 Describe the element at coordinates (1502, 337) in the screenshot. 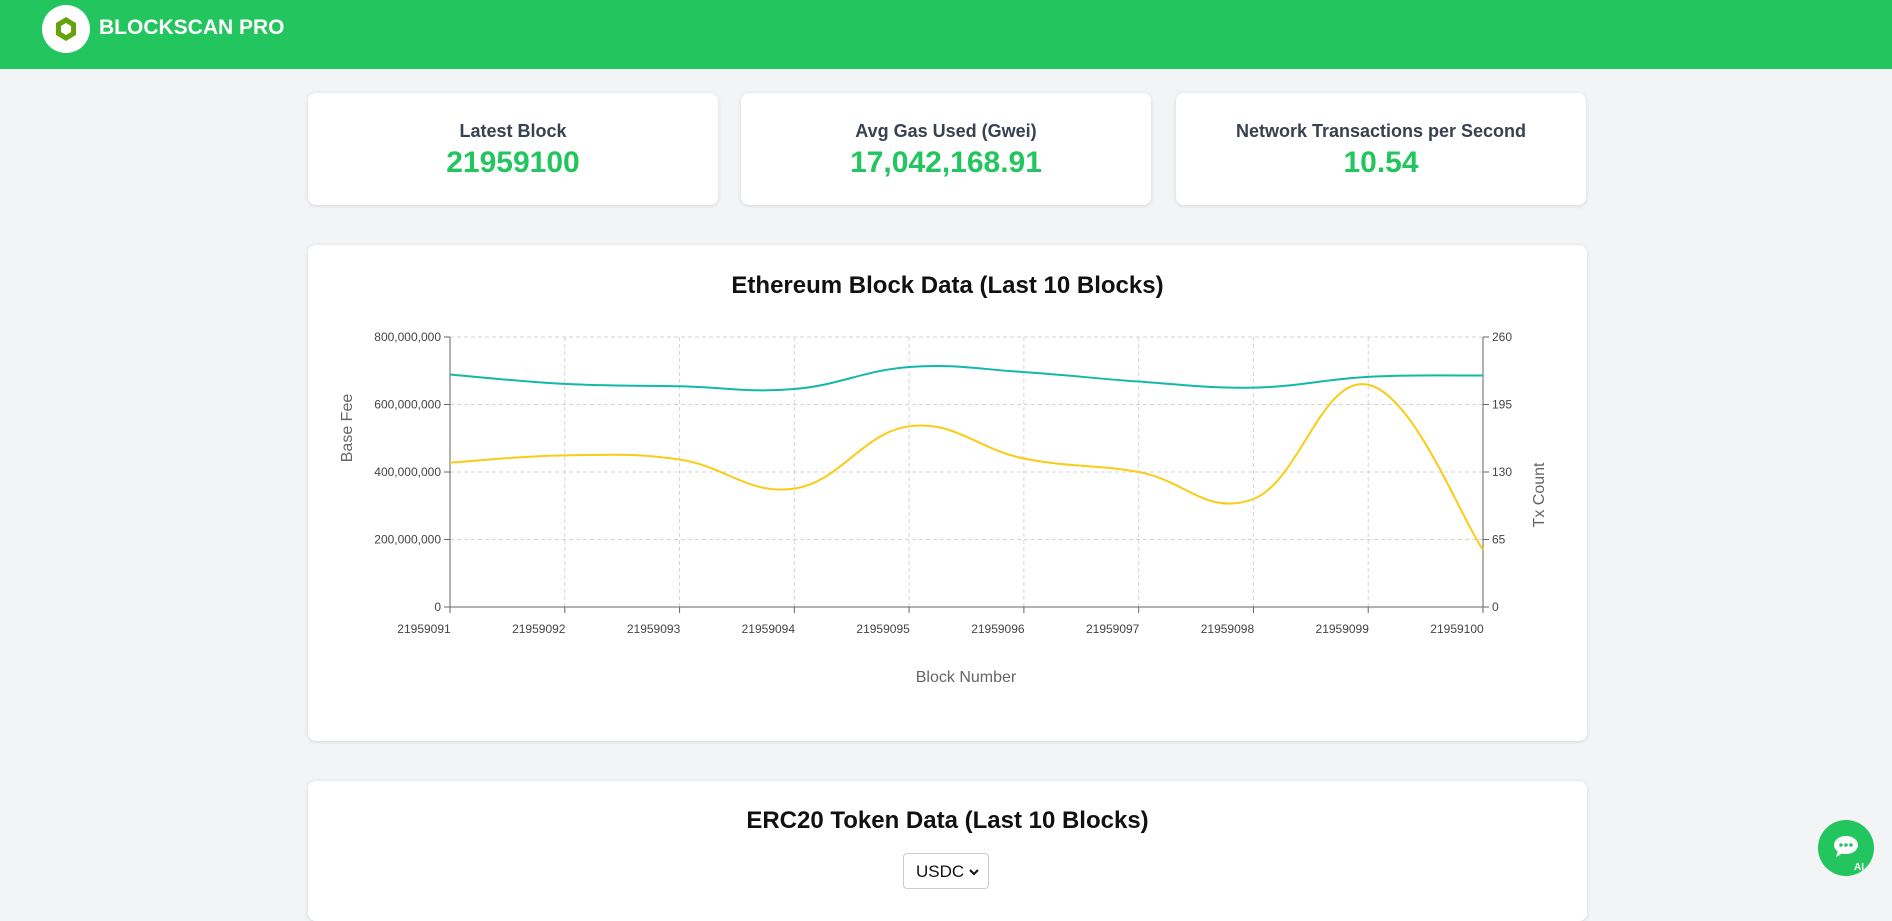

I see `y2-tick-label: 260` at that location.